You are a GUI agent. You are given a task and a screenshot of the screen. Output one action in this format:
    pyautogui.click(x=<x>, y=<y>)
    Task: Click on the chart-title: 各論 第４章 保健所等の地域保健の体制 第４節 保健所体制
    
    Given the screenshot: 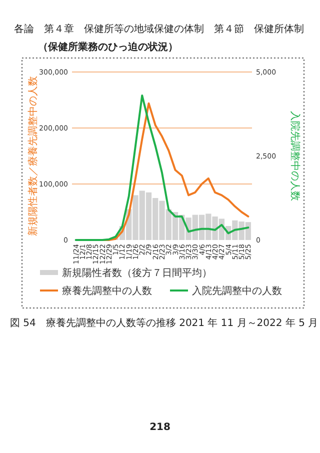 What is the action you would take?
    pyautogui.click(x=159, y=29)
    